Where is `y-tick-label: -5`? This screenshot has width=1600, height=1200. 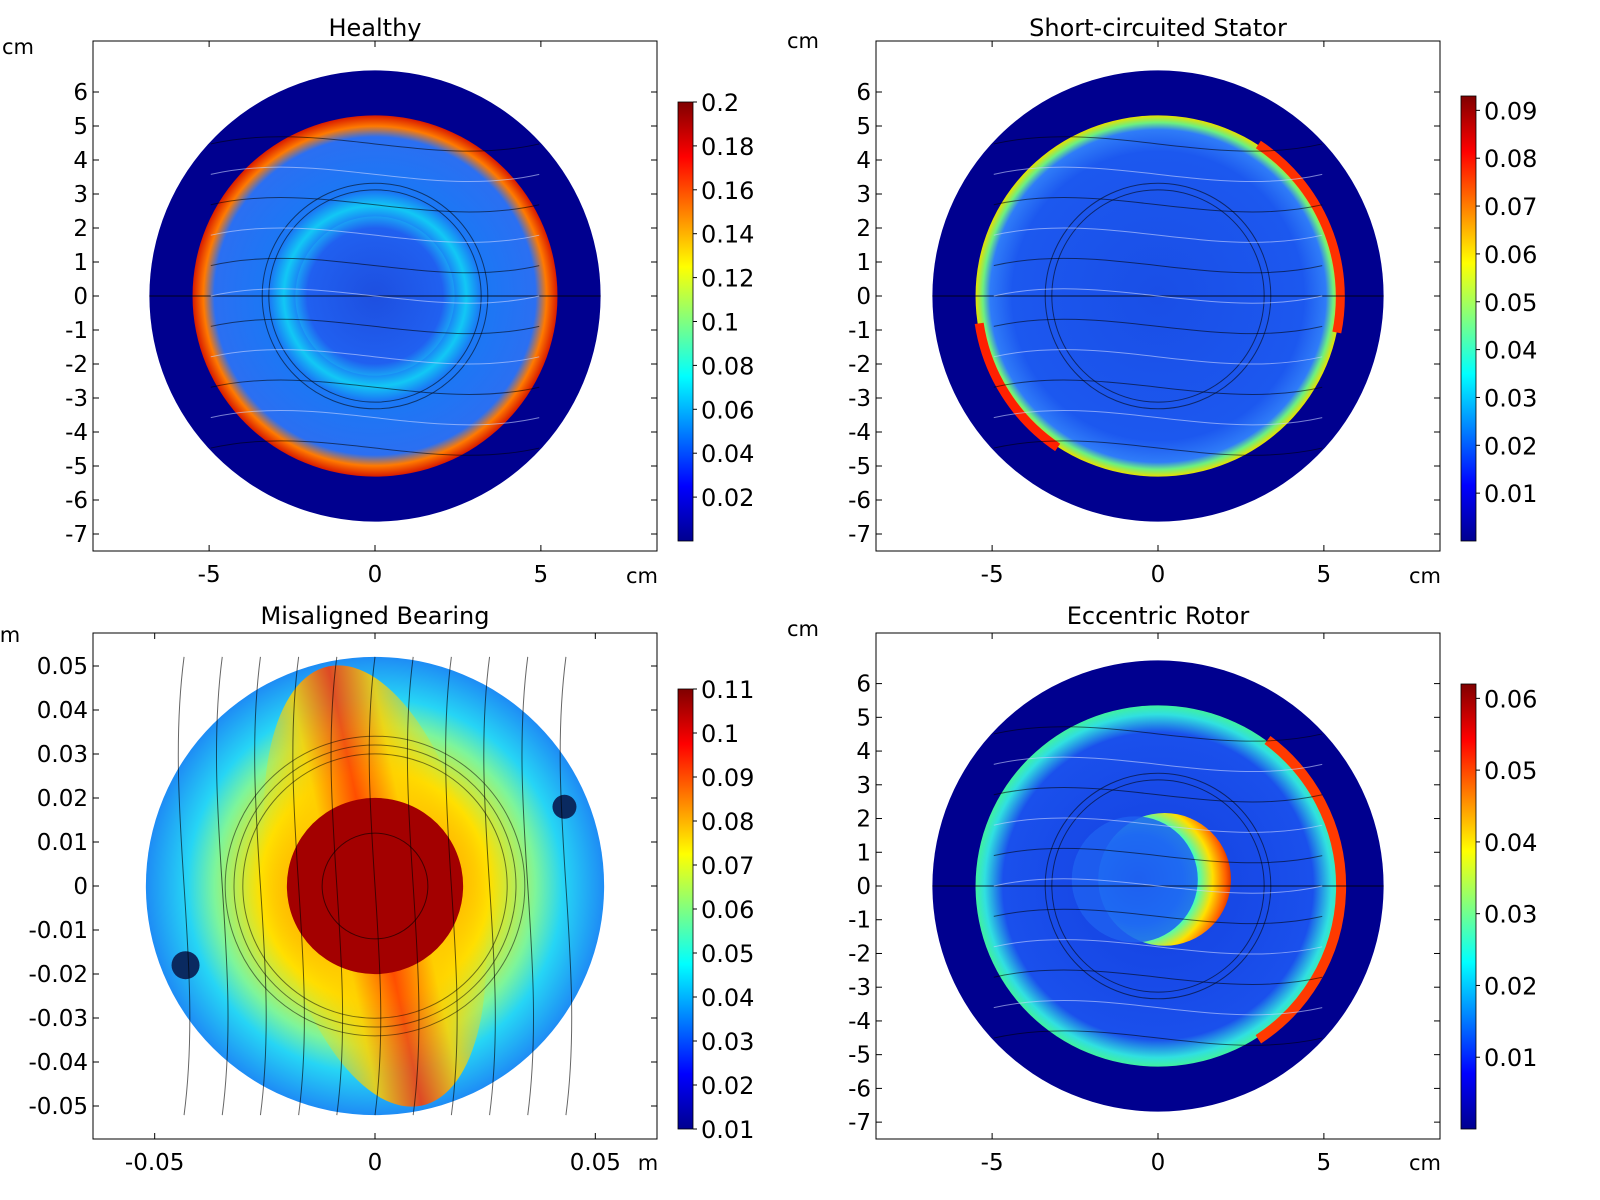
y-tick-label: -5 is located at coordinates (76, 467).